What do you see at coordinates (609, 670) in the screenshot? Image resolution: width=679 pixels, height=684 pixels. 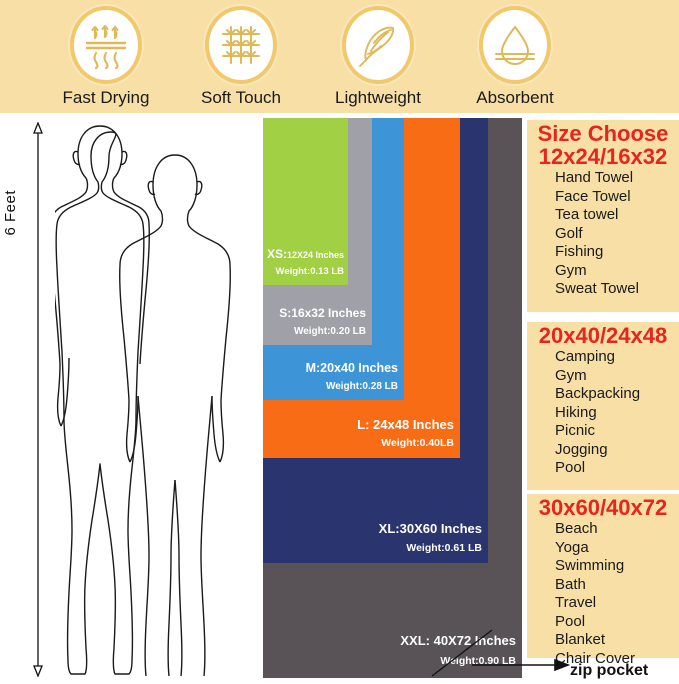 I see `zip-pocket-label: zip pocket` at bounding box center [609, 670].